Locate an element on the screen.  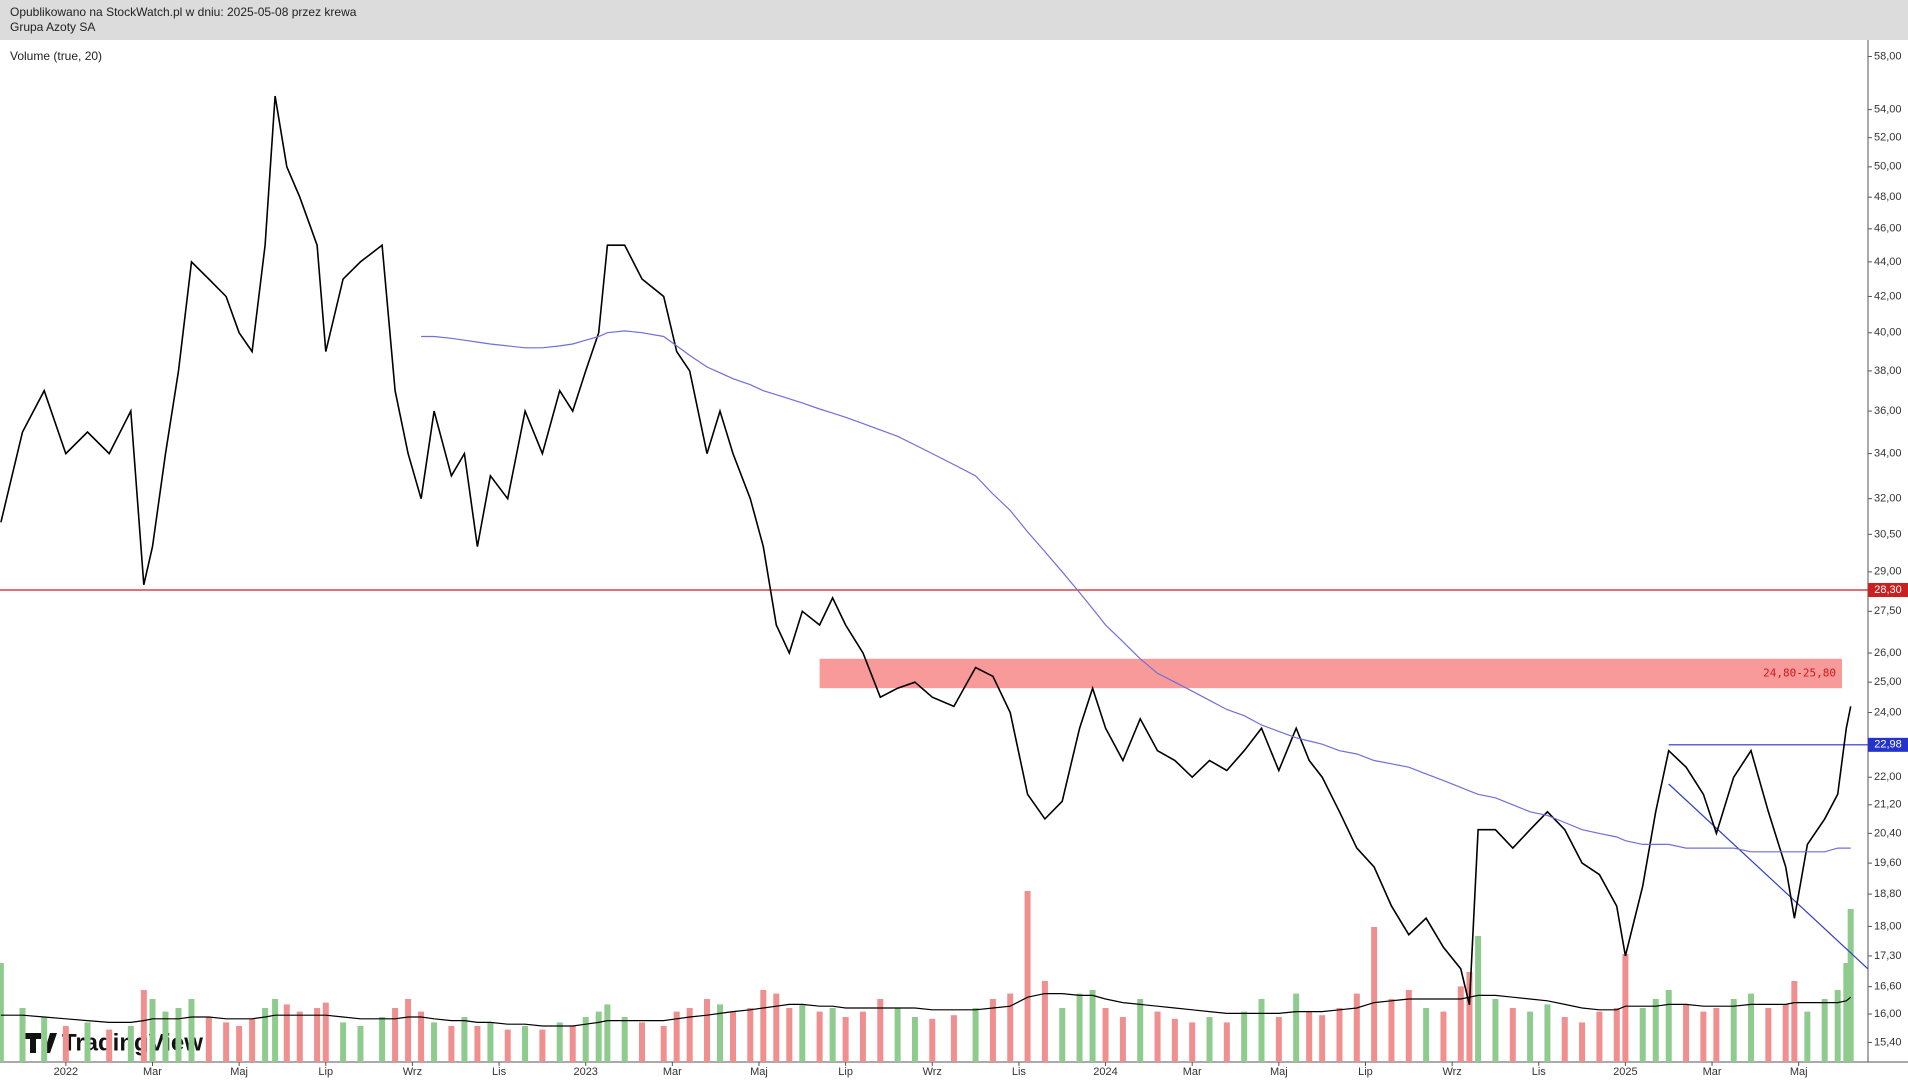
y-tick-label: 27,50 is located at coordinates (1888, 611).